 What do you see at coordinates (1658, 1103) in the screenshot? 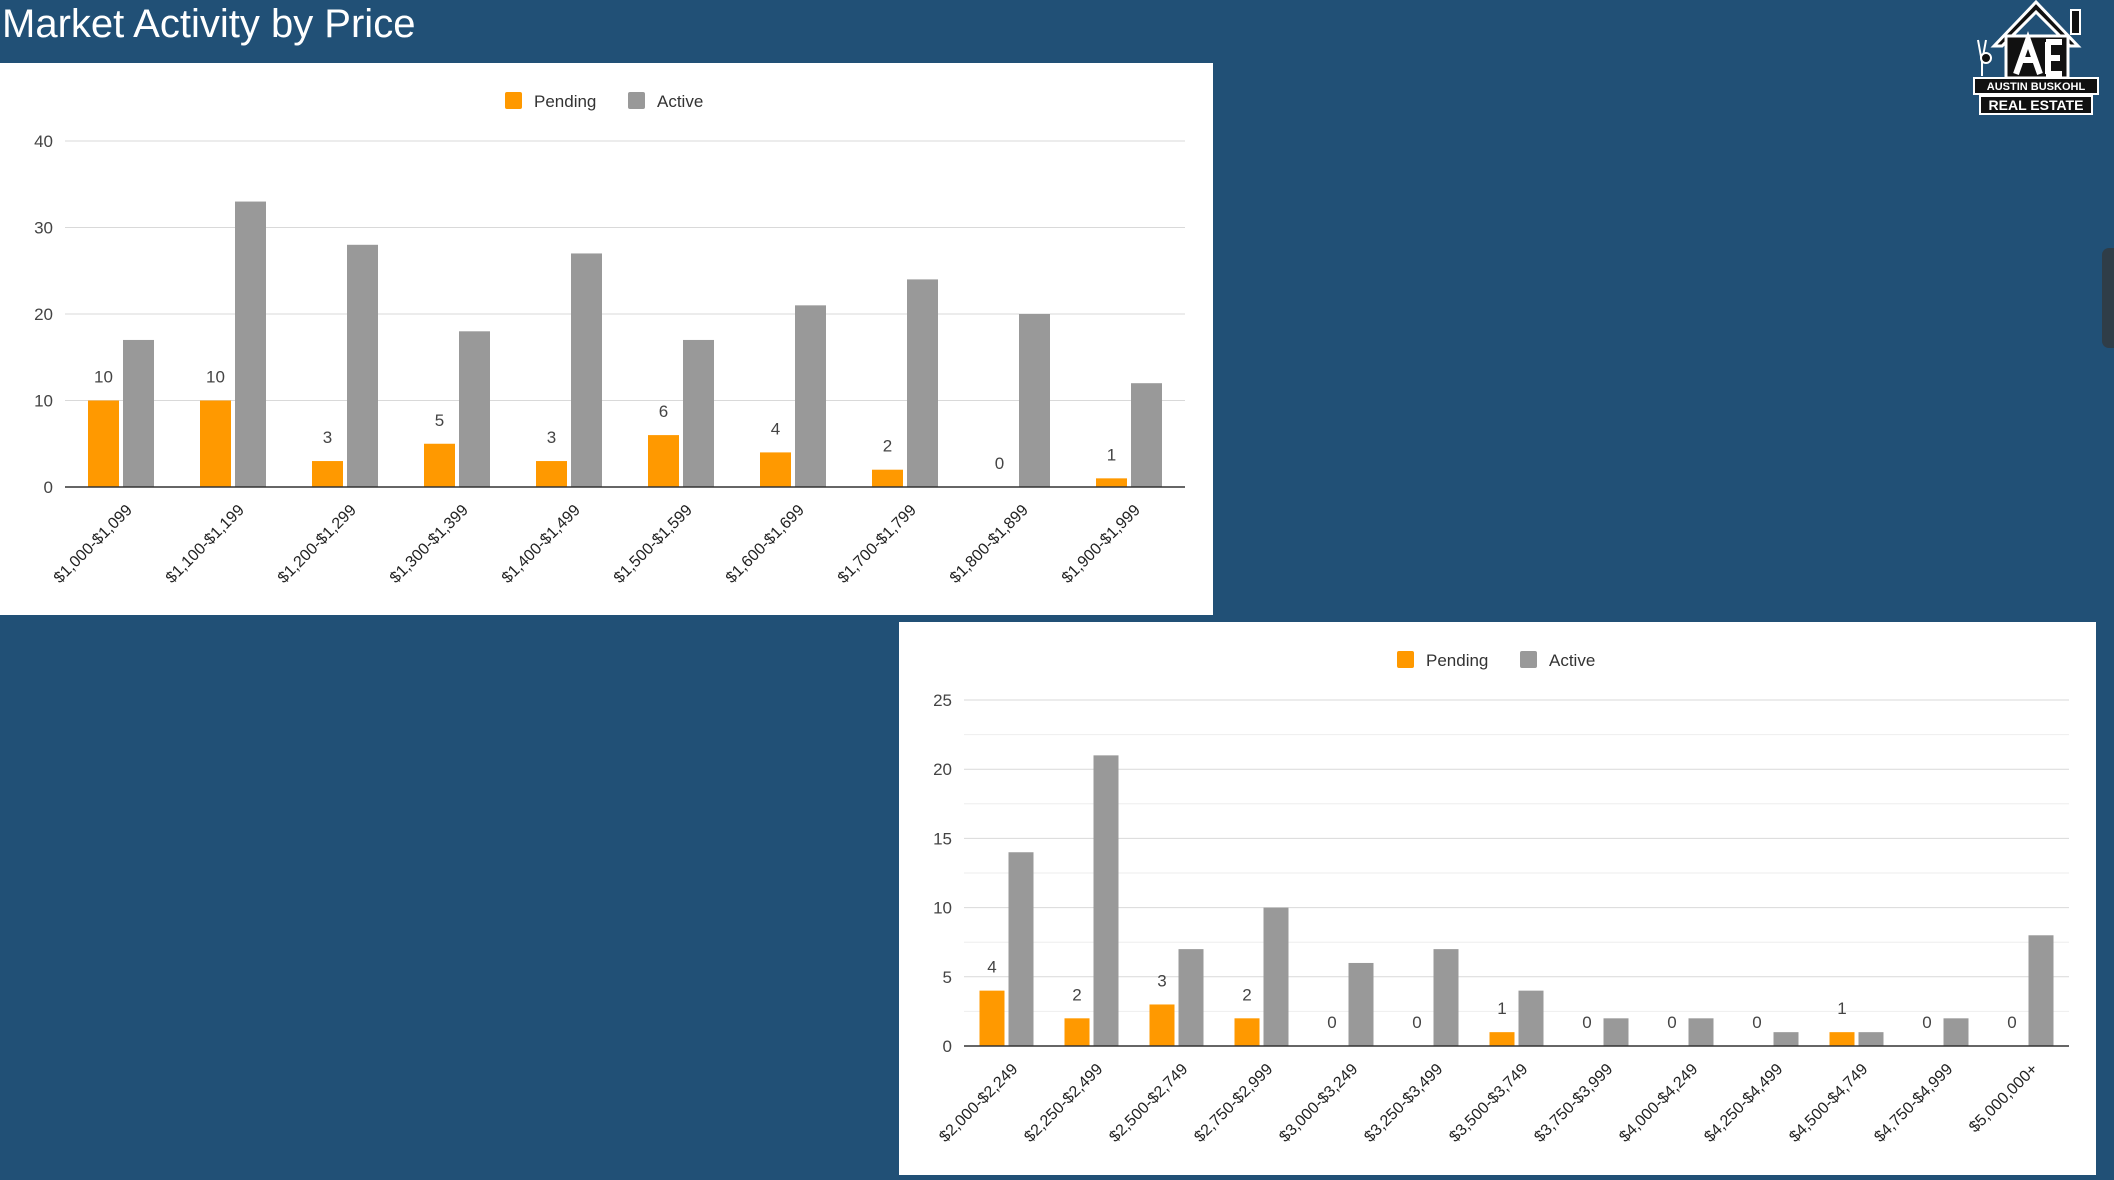
I see `x-tick-label: $4,000-$4,249` at bounding box center [1658, 1103].